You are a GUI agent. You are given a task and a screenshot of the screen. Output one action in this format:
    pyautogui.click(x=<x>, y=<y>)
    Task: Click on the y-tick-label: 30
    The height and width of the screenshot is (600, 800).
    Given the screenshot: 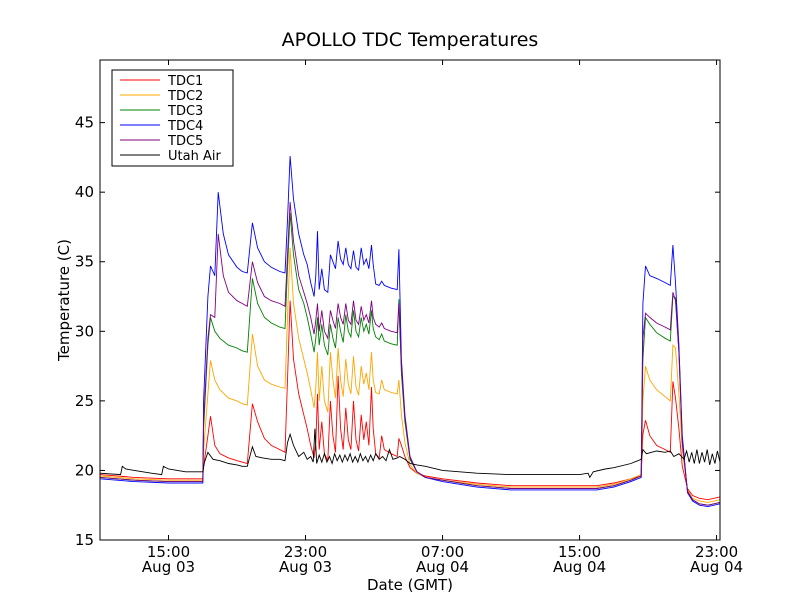 What is the action you would take?
    pyautogui.click(x=84, y=331)
    